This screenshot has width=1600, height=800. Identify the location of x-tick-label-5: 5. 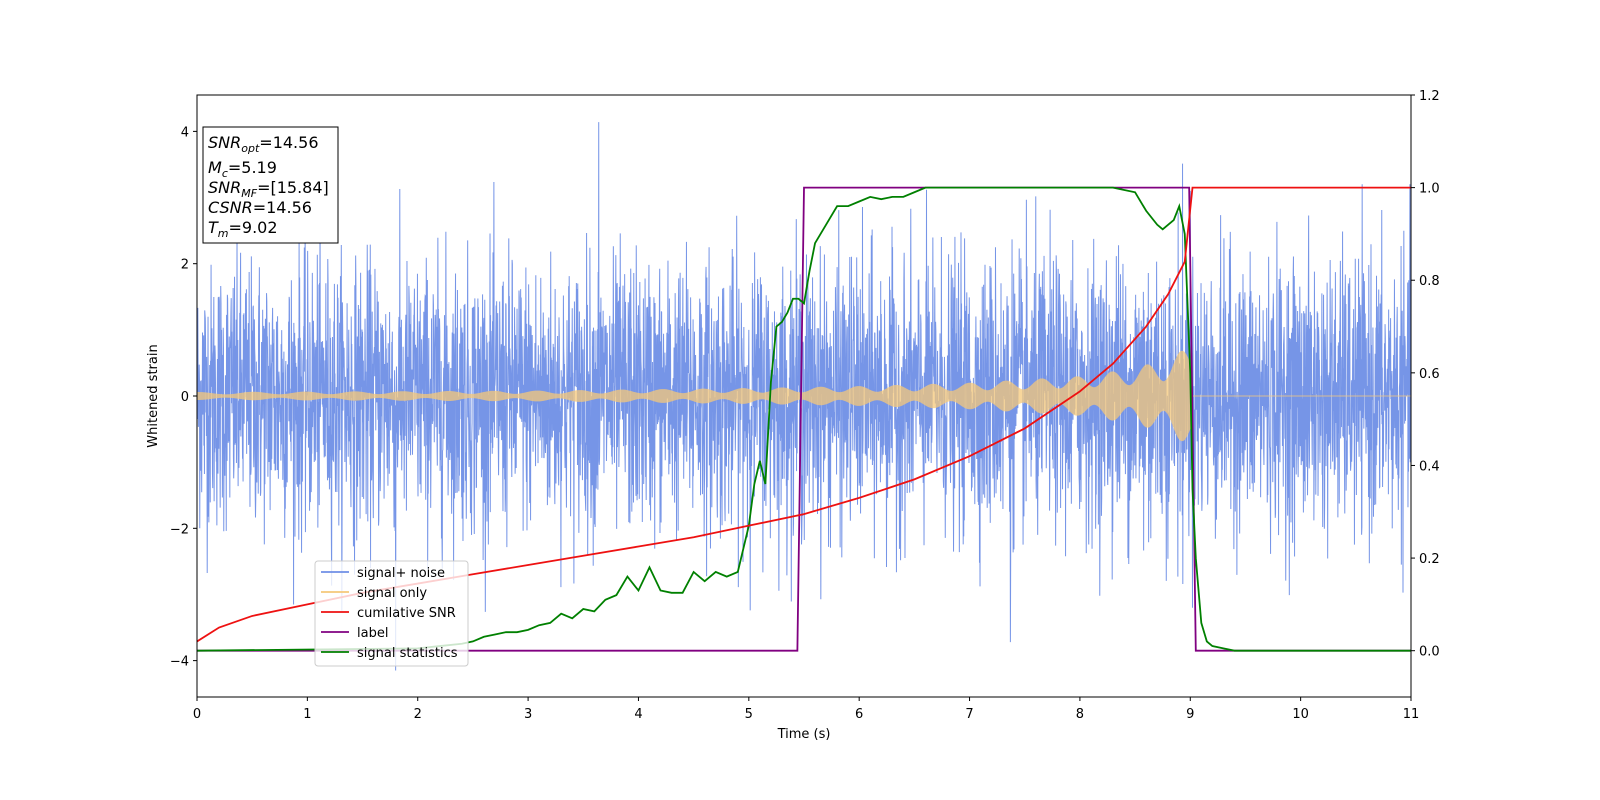
(749, 714).